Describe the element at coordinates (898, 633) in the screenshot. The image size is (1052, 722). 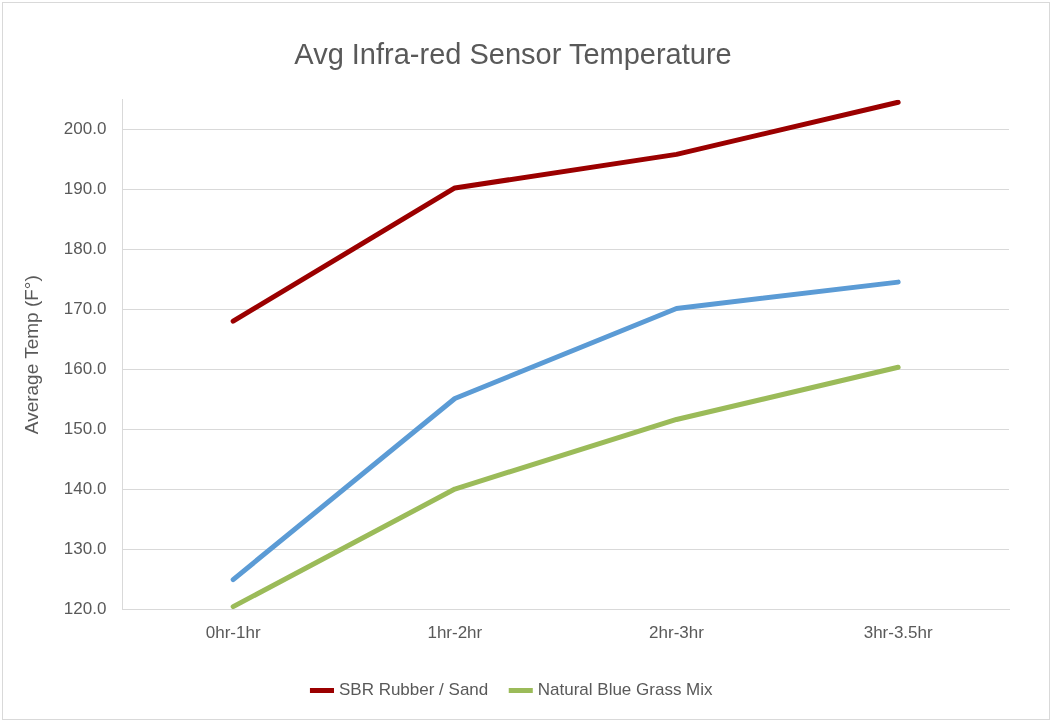
I see `x-tick-label: 3hr-3.5hr` at that location.